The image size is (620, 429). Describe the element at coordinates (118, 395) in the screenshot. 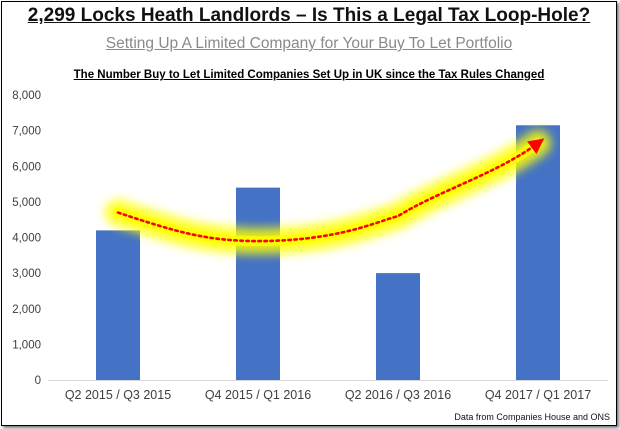

I see `x-category-label: Q2 2015 / Q3 2015` at that location.